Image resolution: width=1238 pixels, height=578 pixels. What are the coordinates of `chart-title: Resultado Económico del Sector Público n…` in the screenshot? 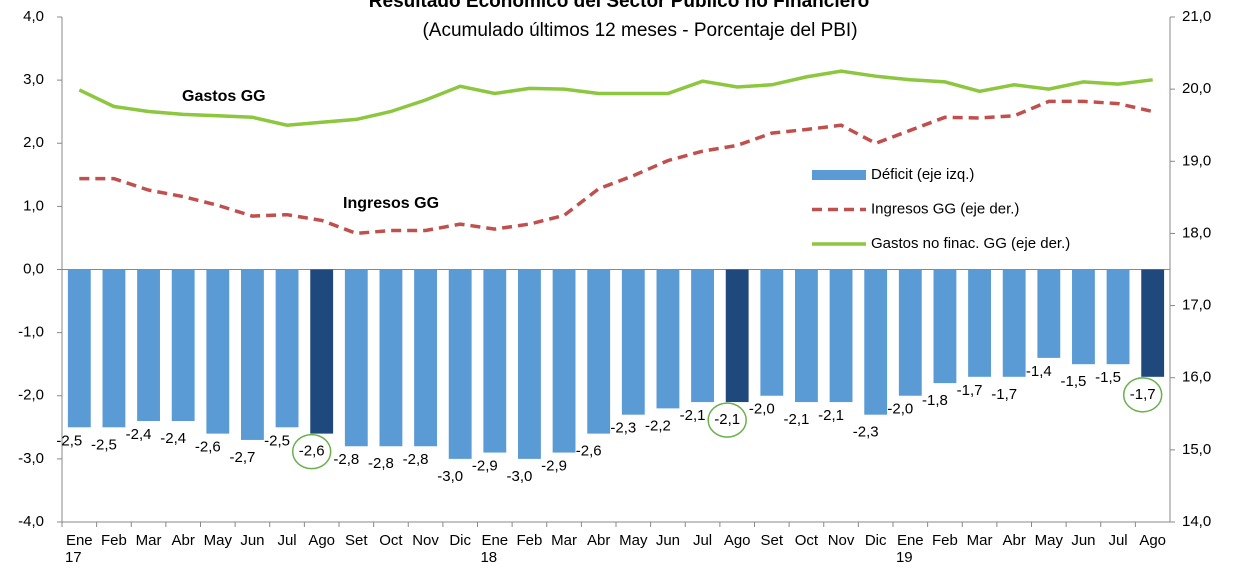 It's located at (619, 6).